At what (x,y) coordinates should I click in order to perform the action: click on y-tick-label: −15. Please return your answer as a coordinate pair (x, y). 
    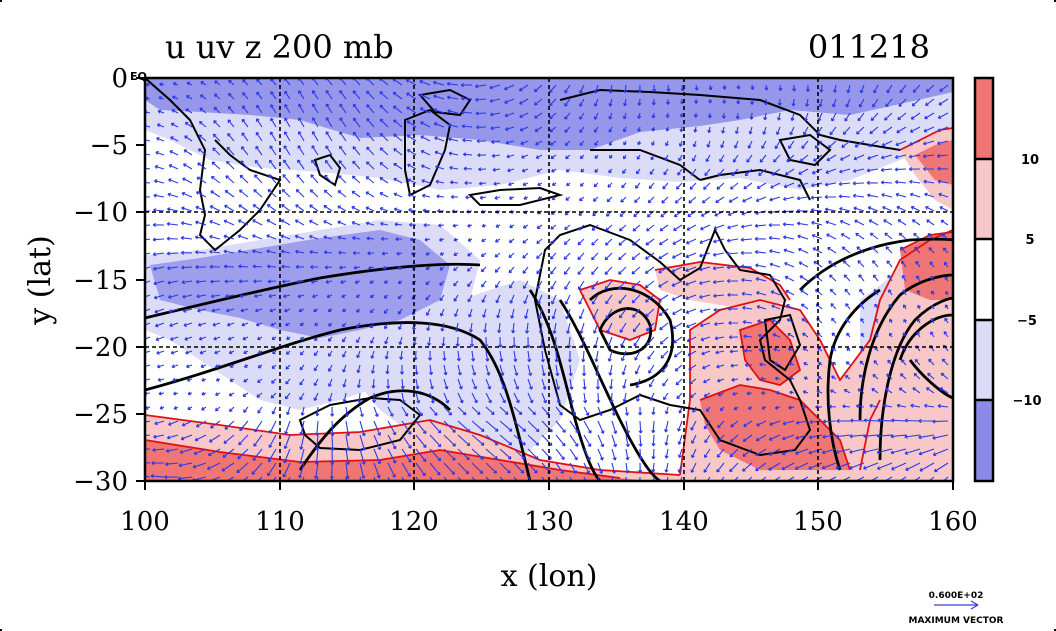
    Looking at the image, I should click on (100, 281).